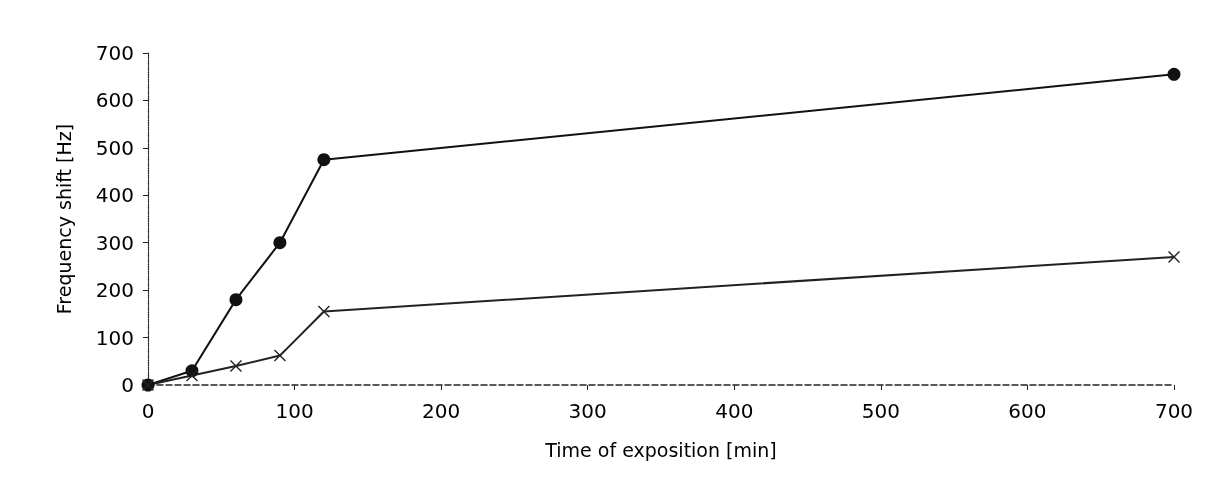 The image size is (1212, 488). What do you see at coordinates (880, 411) in the screenshot?
I see `x-tick-label: 500` at bounding box center [880, 411].